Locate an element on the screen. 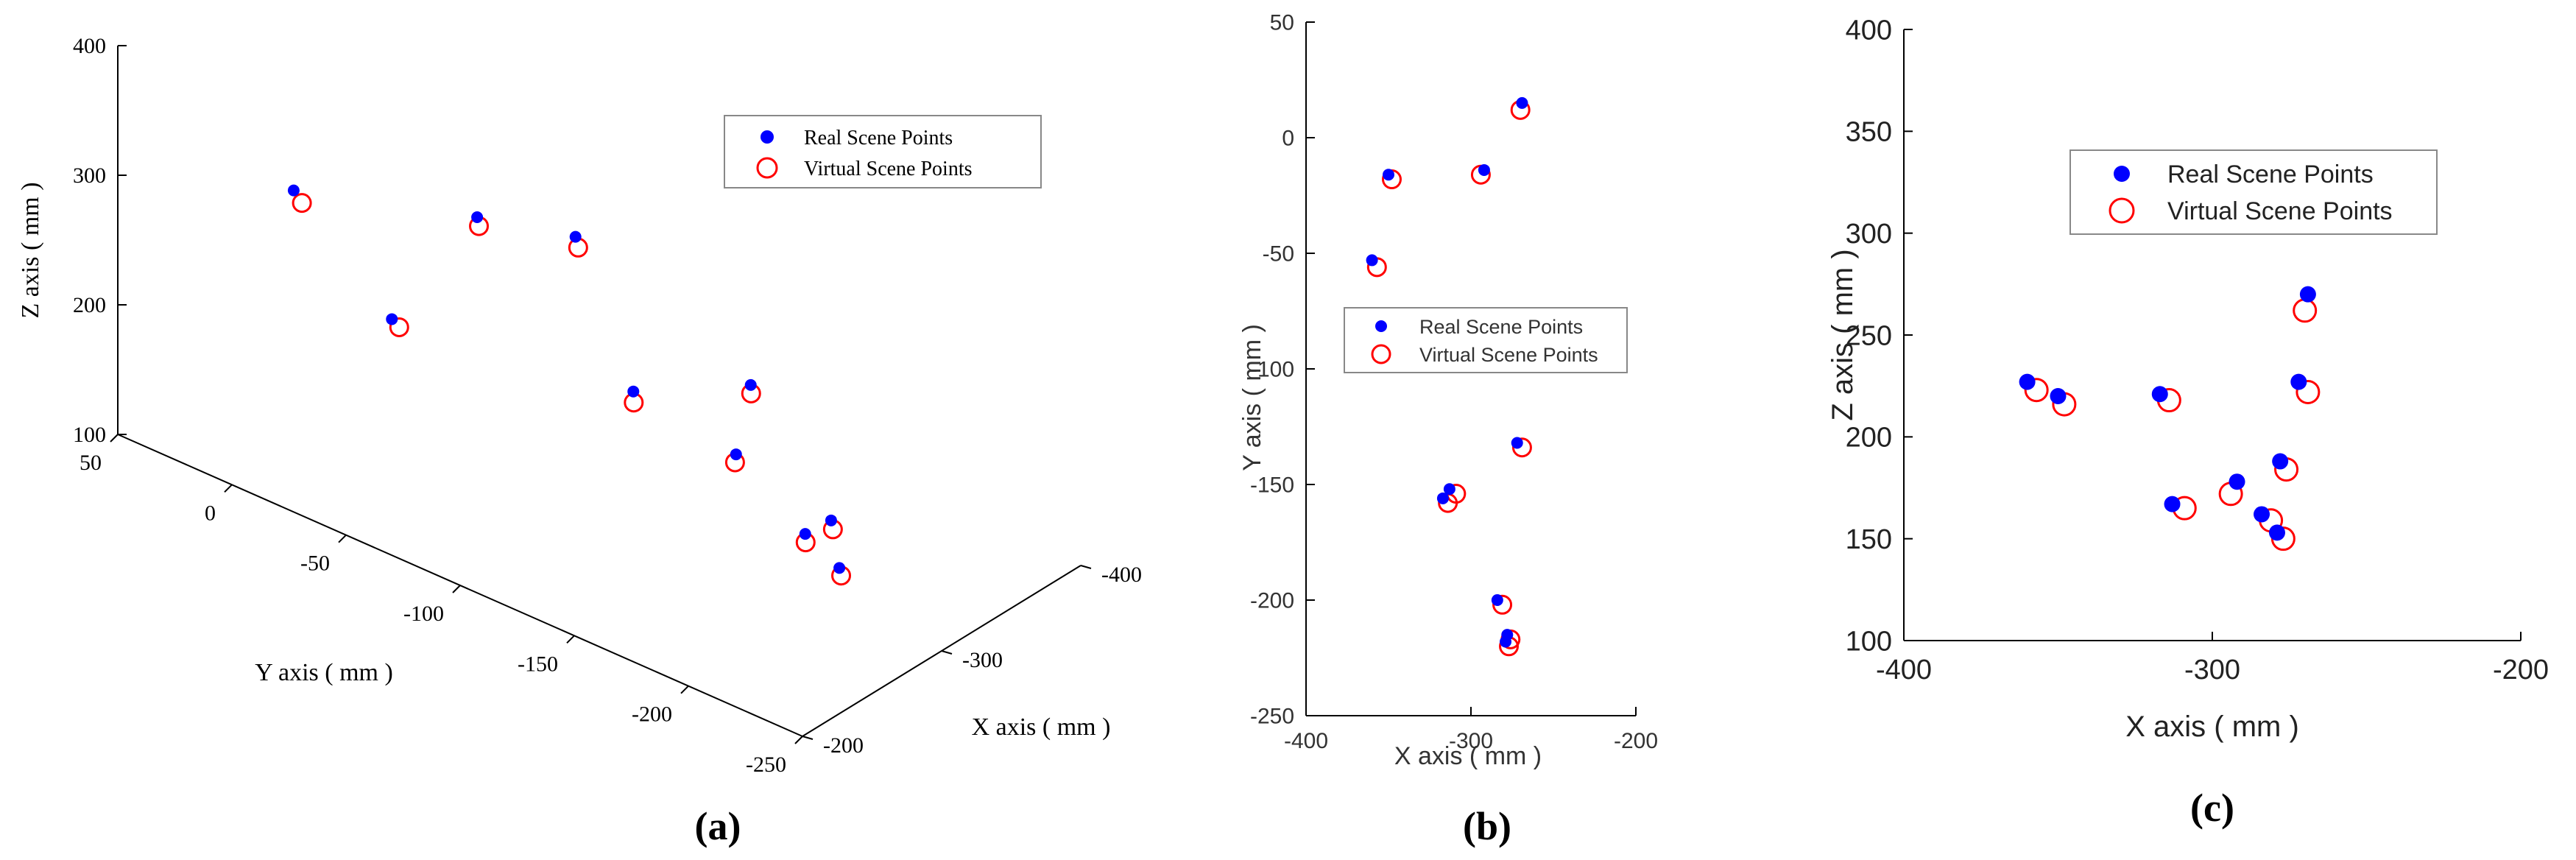 This screenshot has height=860, width=2576. panel-c-x-tick-label: -200 is located at coordinates (2521, 670).